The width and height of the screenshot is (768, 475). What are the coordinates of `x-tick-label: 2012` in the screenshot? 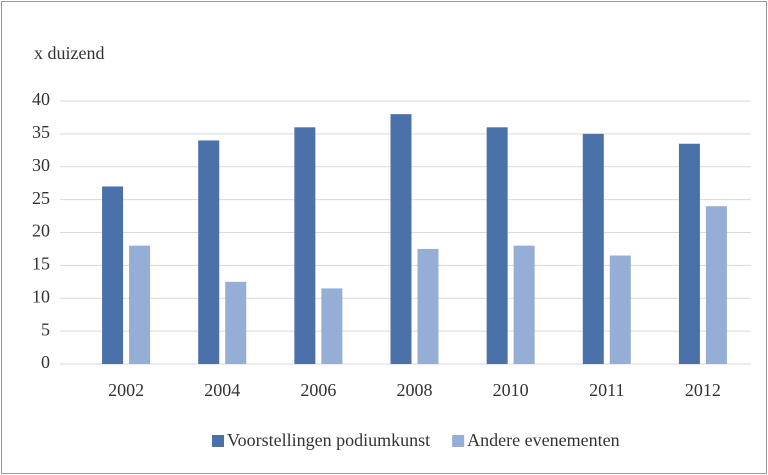 It's located at (703, 390).